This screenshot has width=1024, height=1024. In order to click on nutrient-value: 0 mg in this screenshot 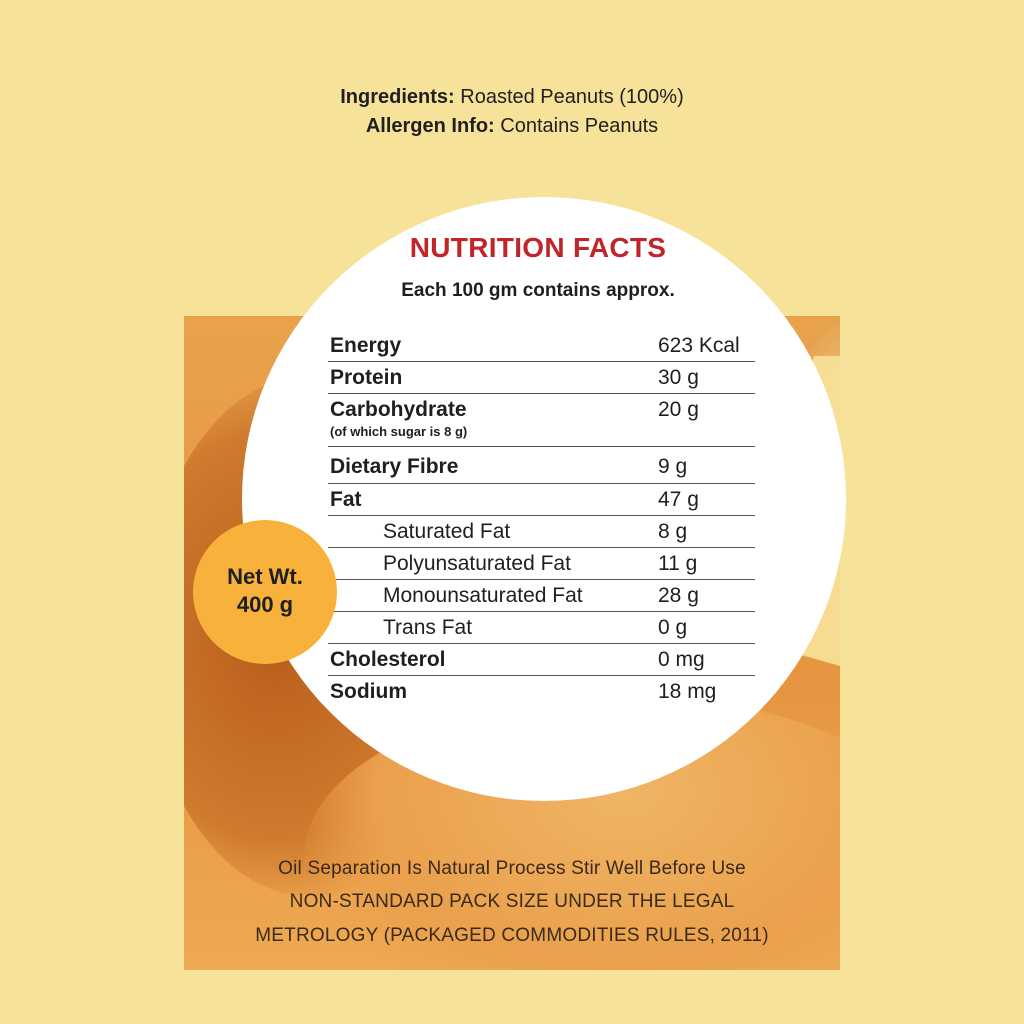, I will do `click(681, 659)`.